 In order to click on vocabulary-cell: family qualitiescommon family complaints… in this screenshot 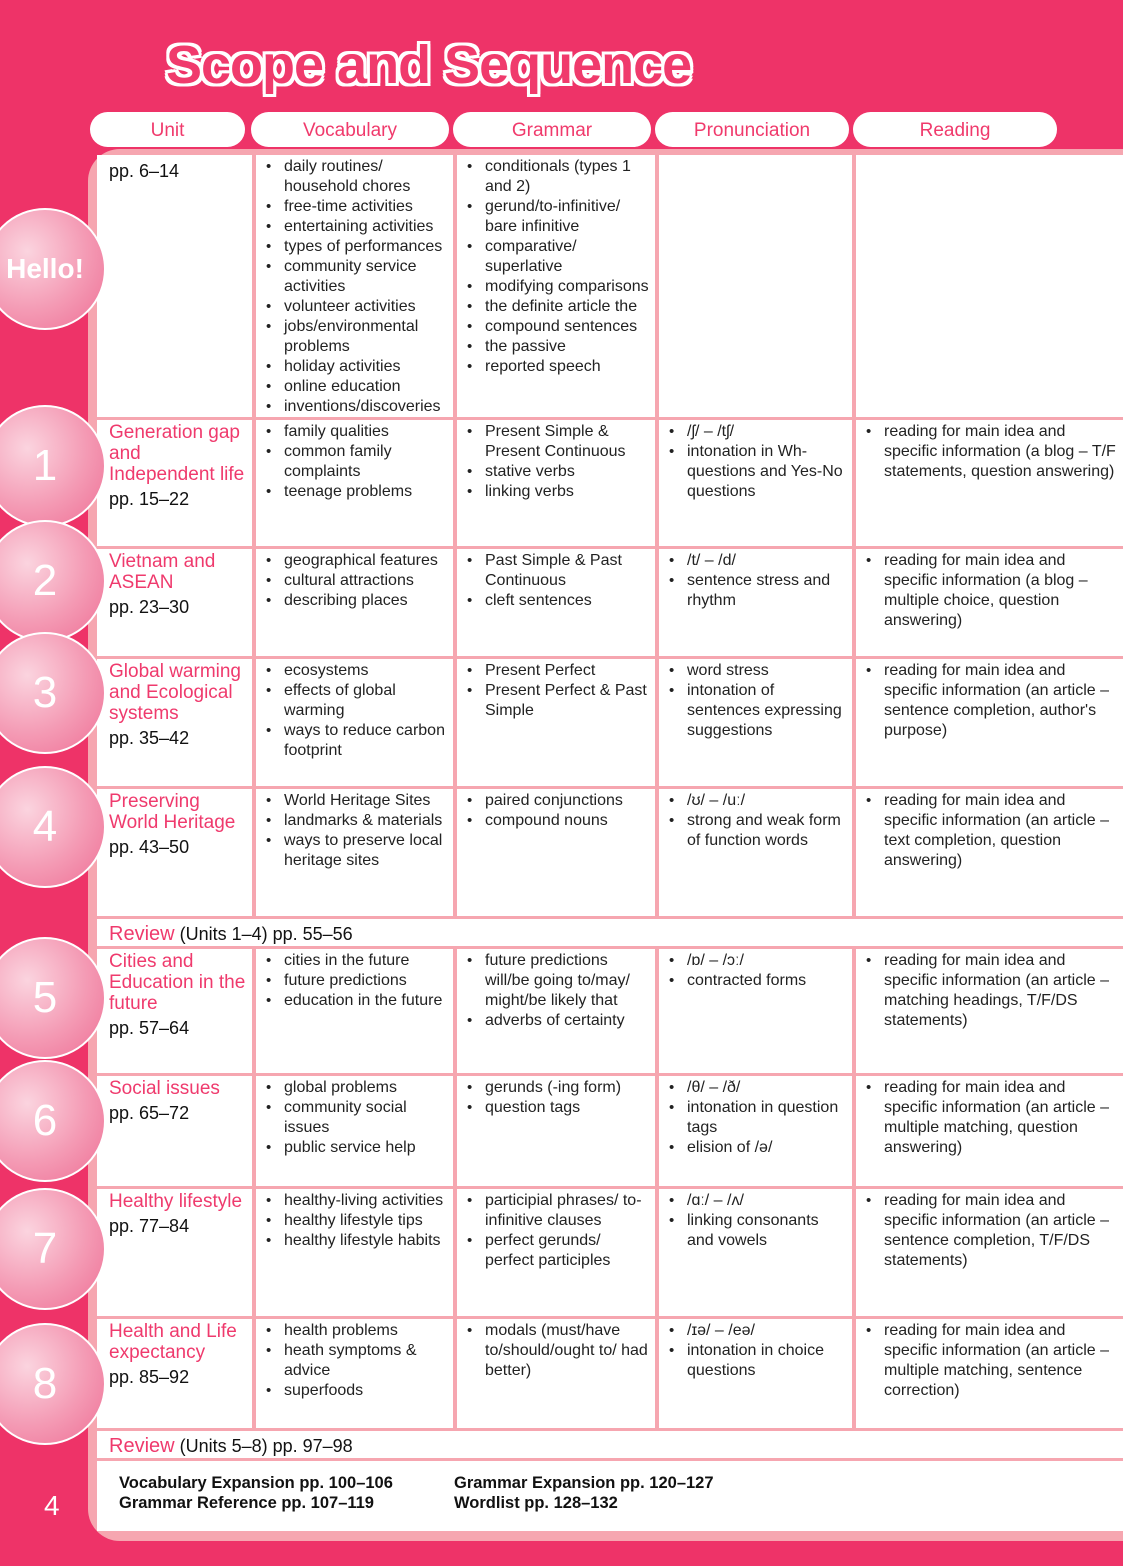, I will do `click(354, 483)`.